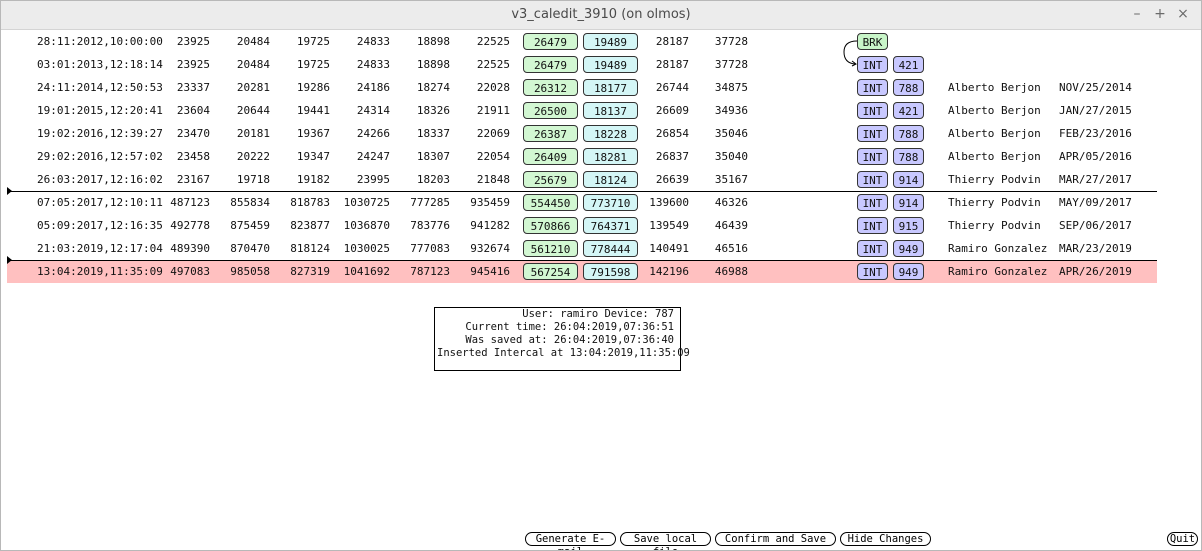  What do you see at coordinates (731, 110) in the screenshot?
I see `row-value-8: 34936` at bounding box center [731, 110].